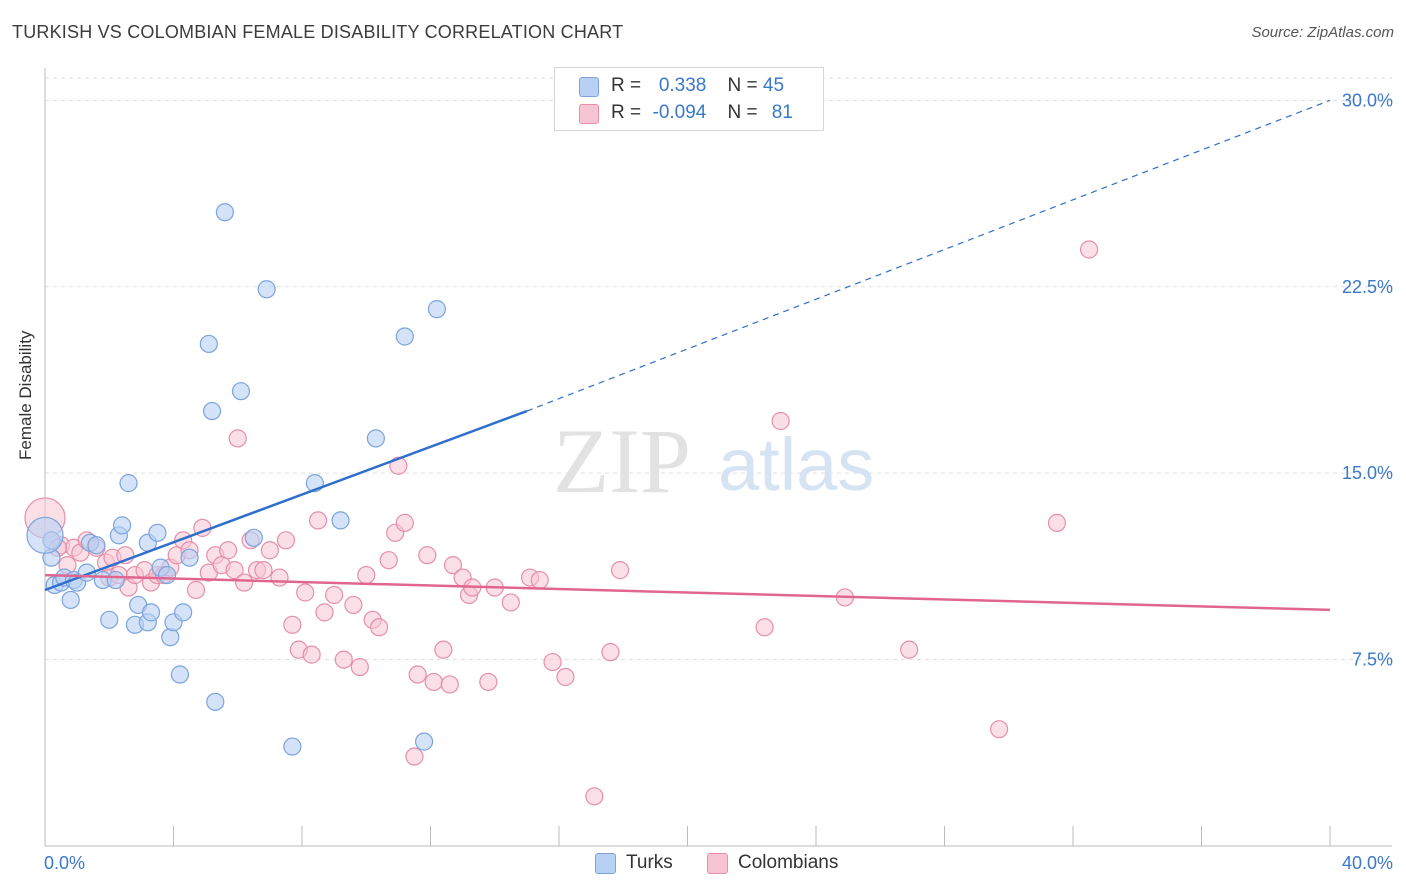  I want to click on x-tick-label: 40.0%, so click(1367, 863).